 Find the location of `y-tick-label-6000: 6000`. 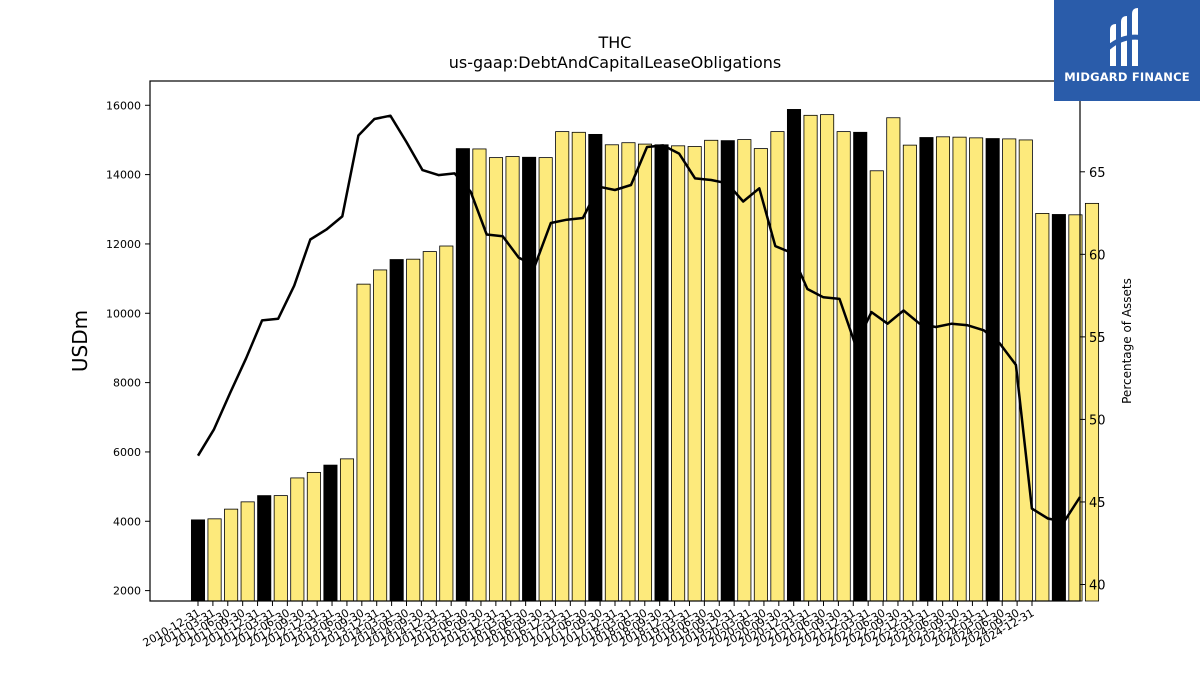

y-tick-label-6000: 6000 is located at coordinates (127, 452).